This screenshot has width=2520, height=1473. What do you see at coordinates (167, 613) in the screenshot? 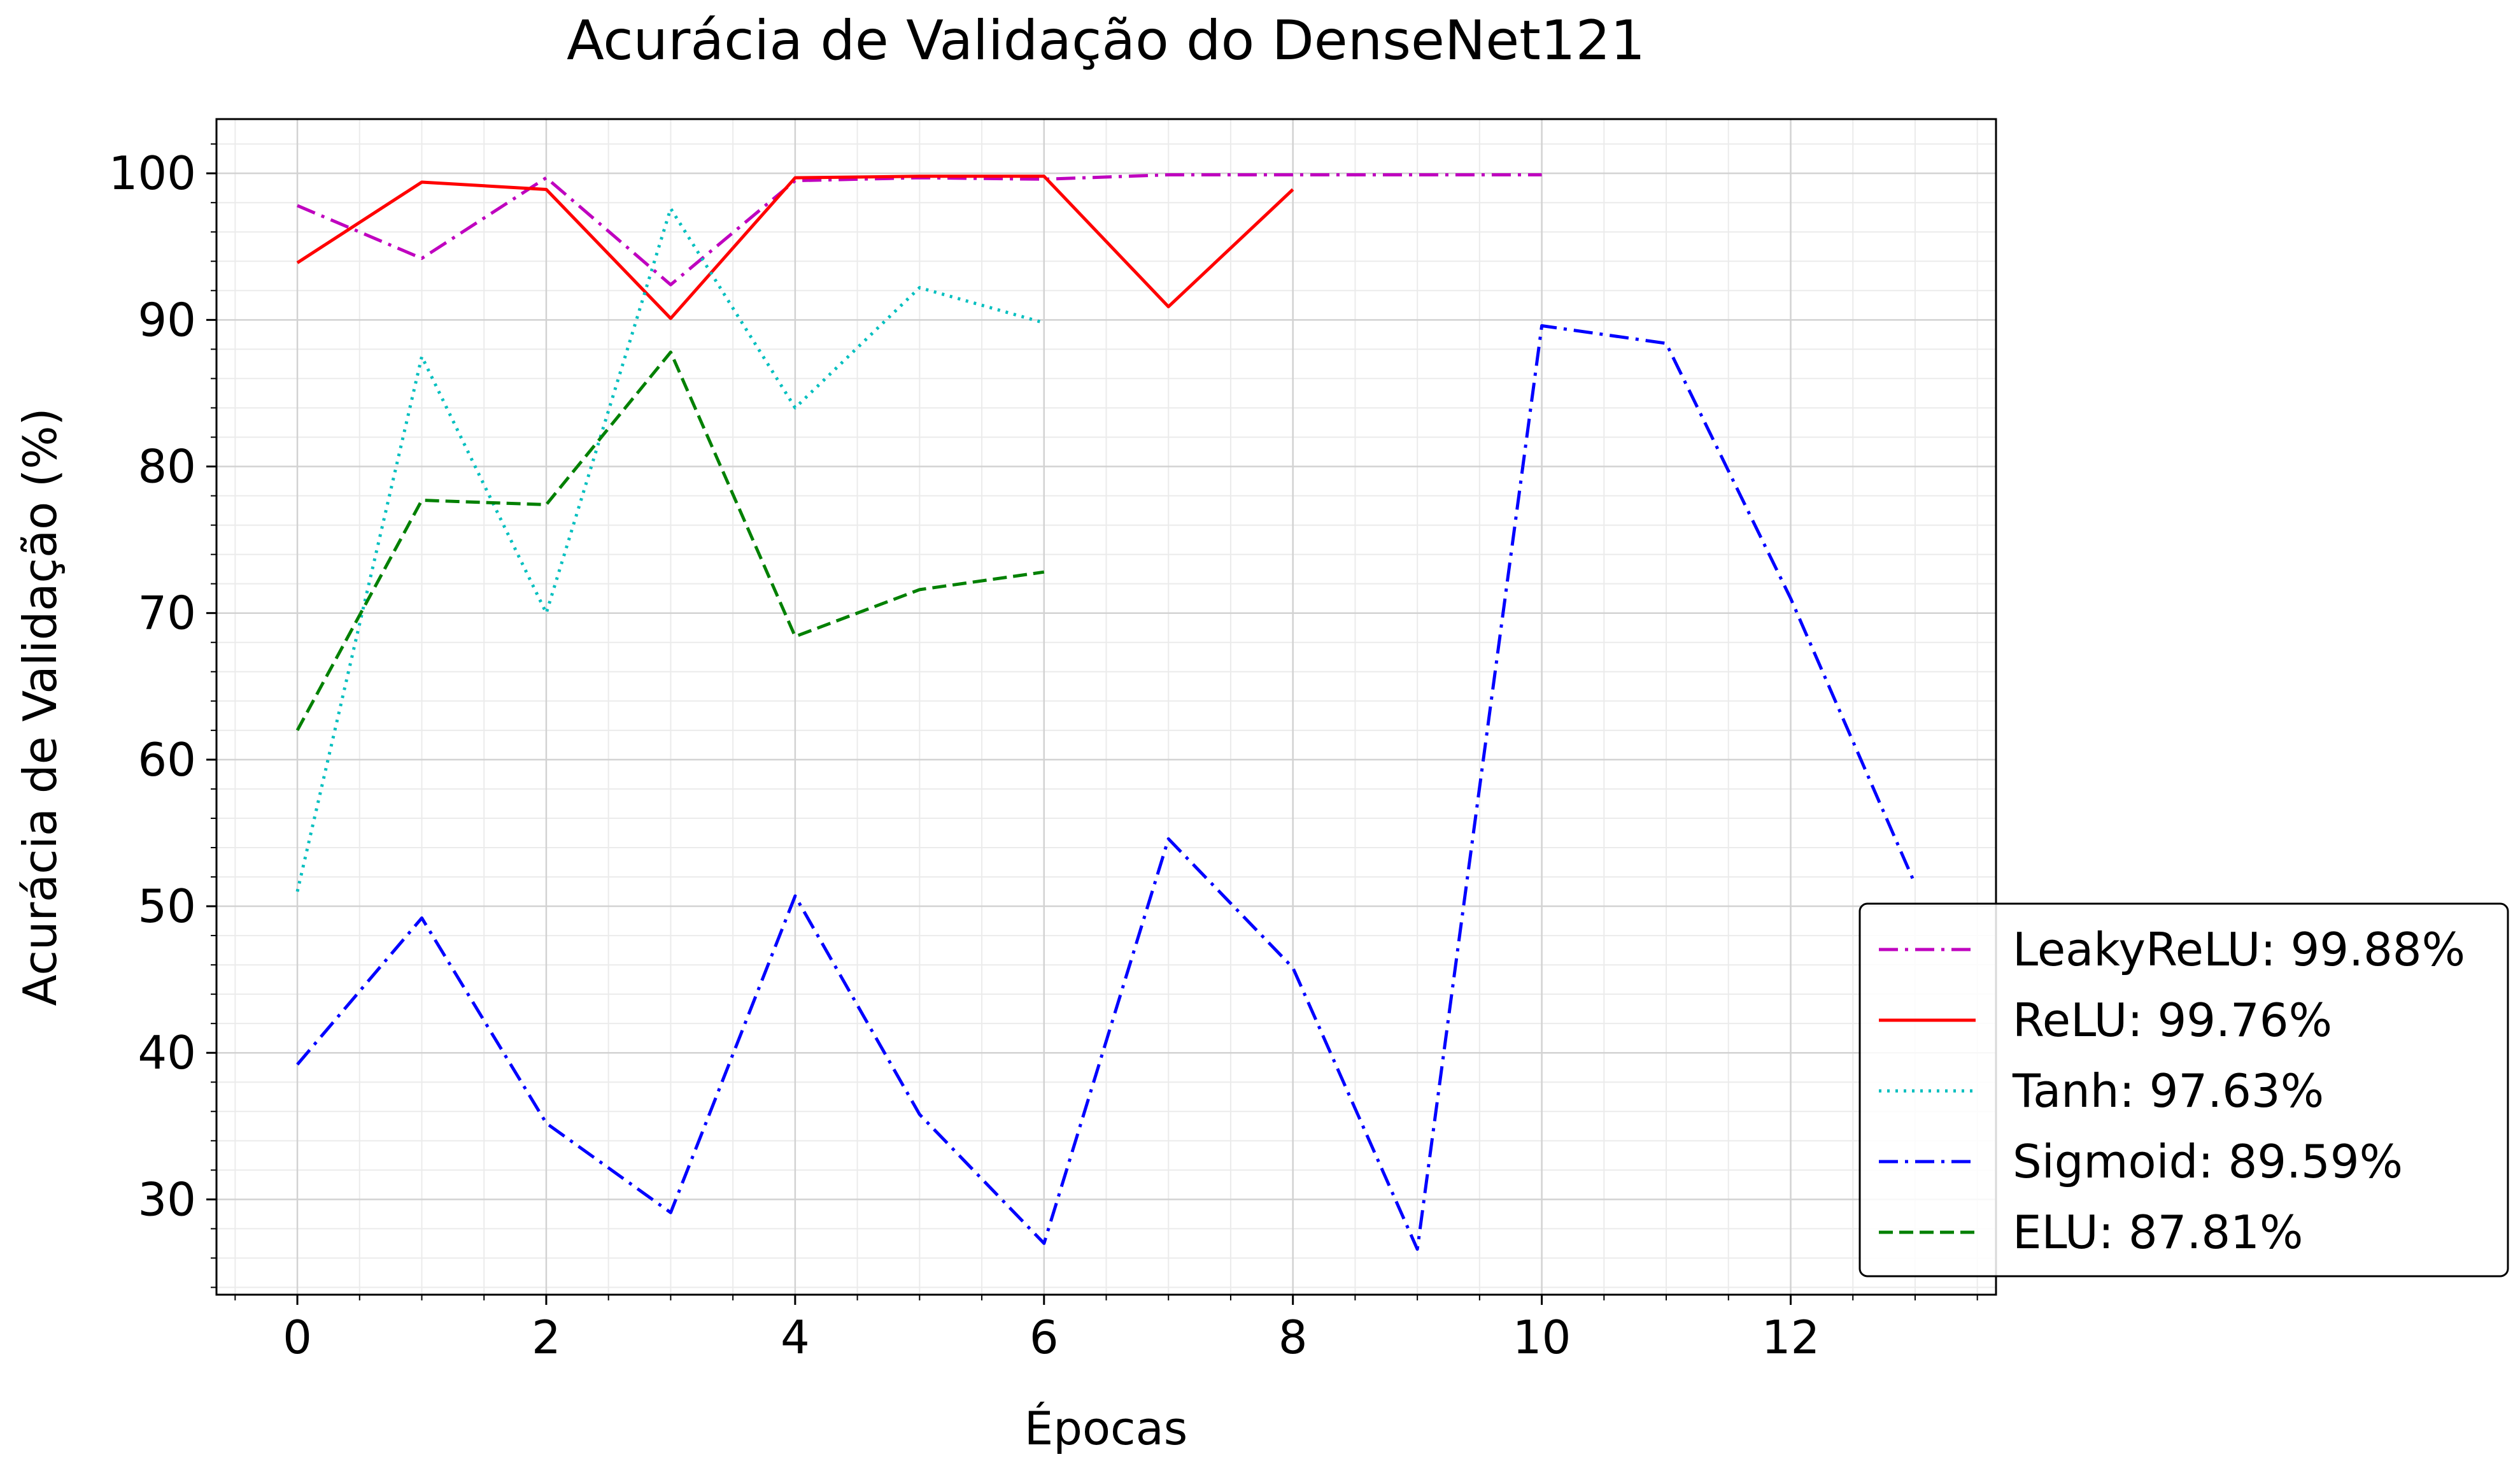
I see `y-tick-label: 70` at bounding box center [167, 613].